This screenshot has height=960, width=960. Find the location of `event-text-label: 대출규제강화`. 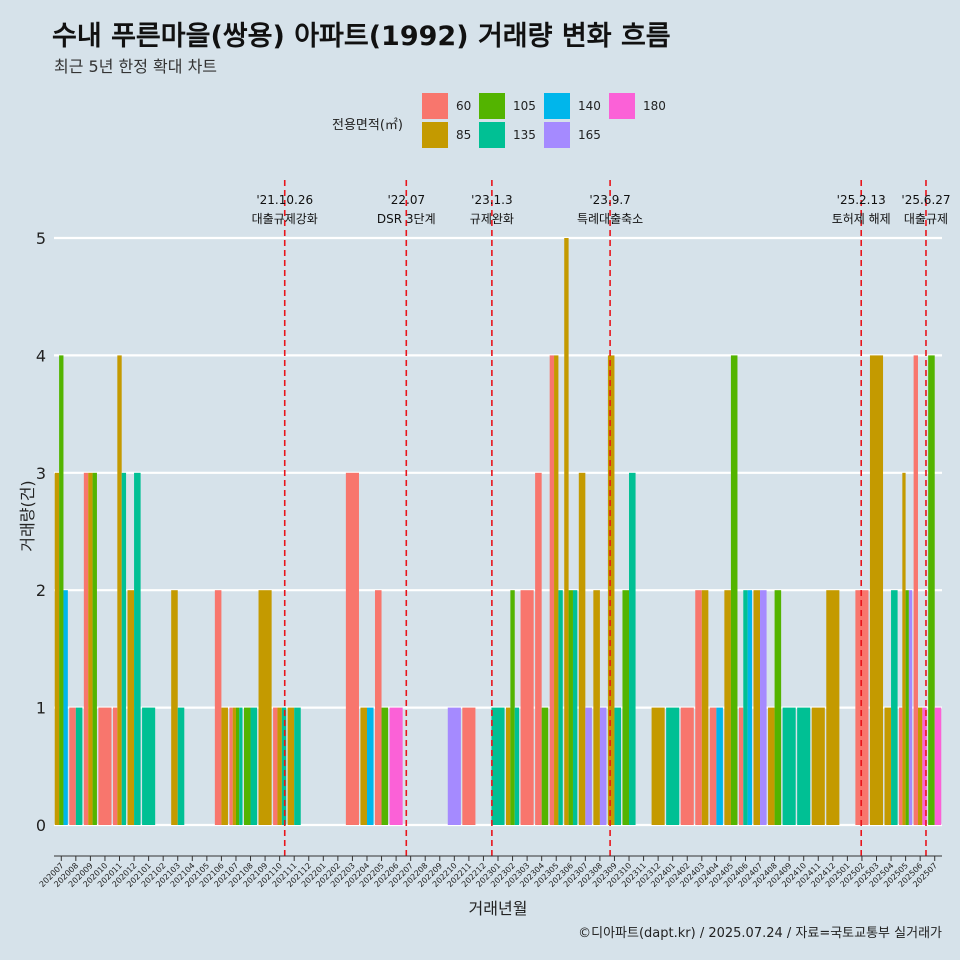

event-text-label: 대출규제강화 is located at coordinates (285, 219).